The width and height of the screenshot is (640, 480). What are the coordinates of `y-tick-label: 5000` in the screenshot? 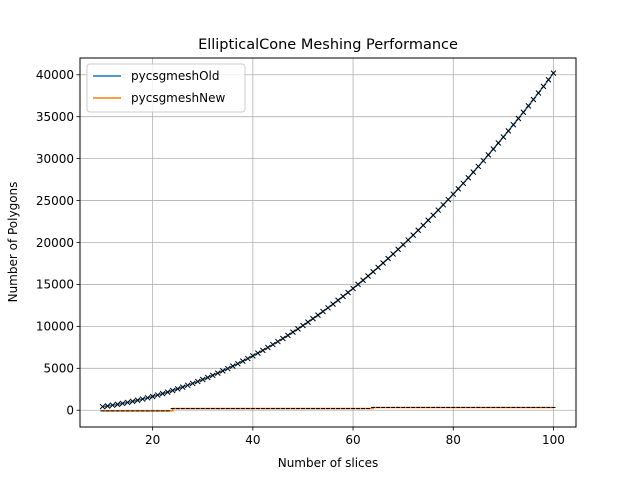 It's located at (58, 369).